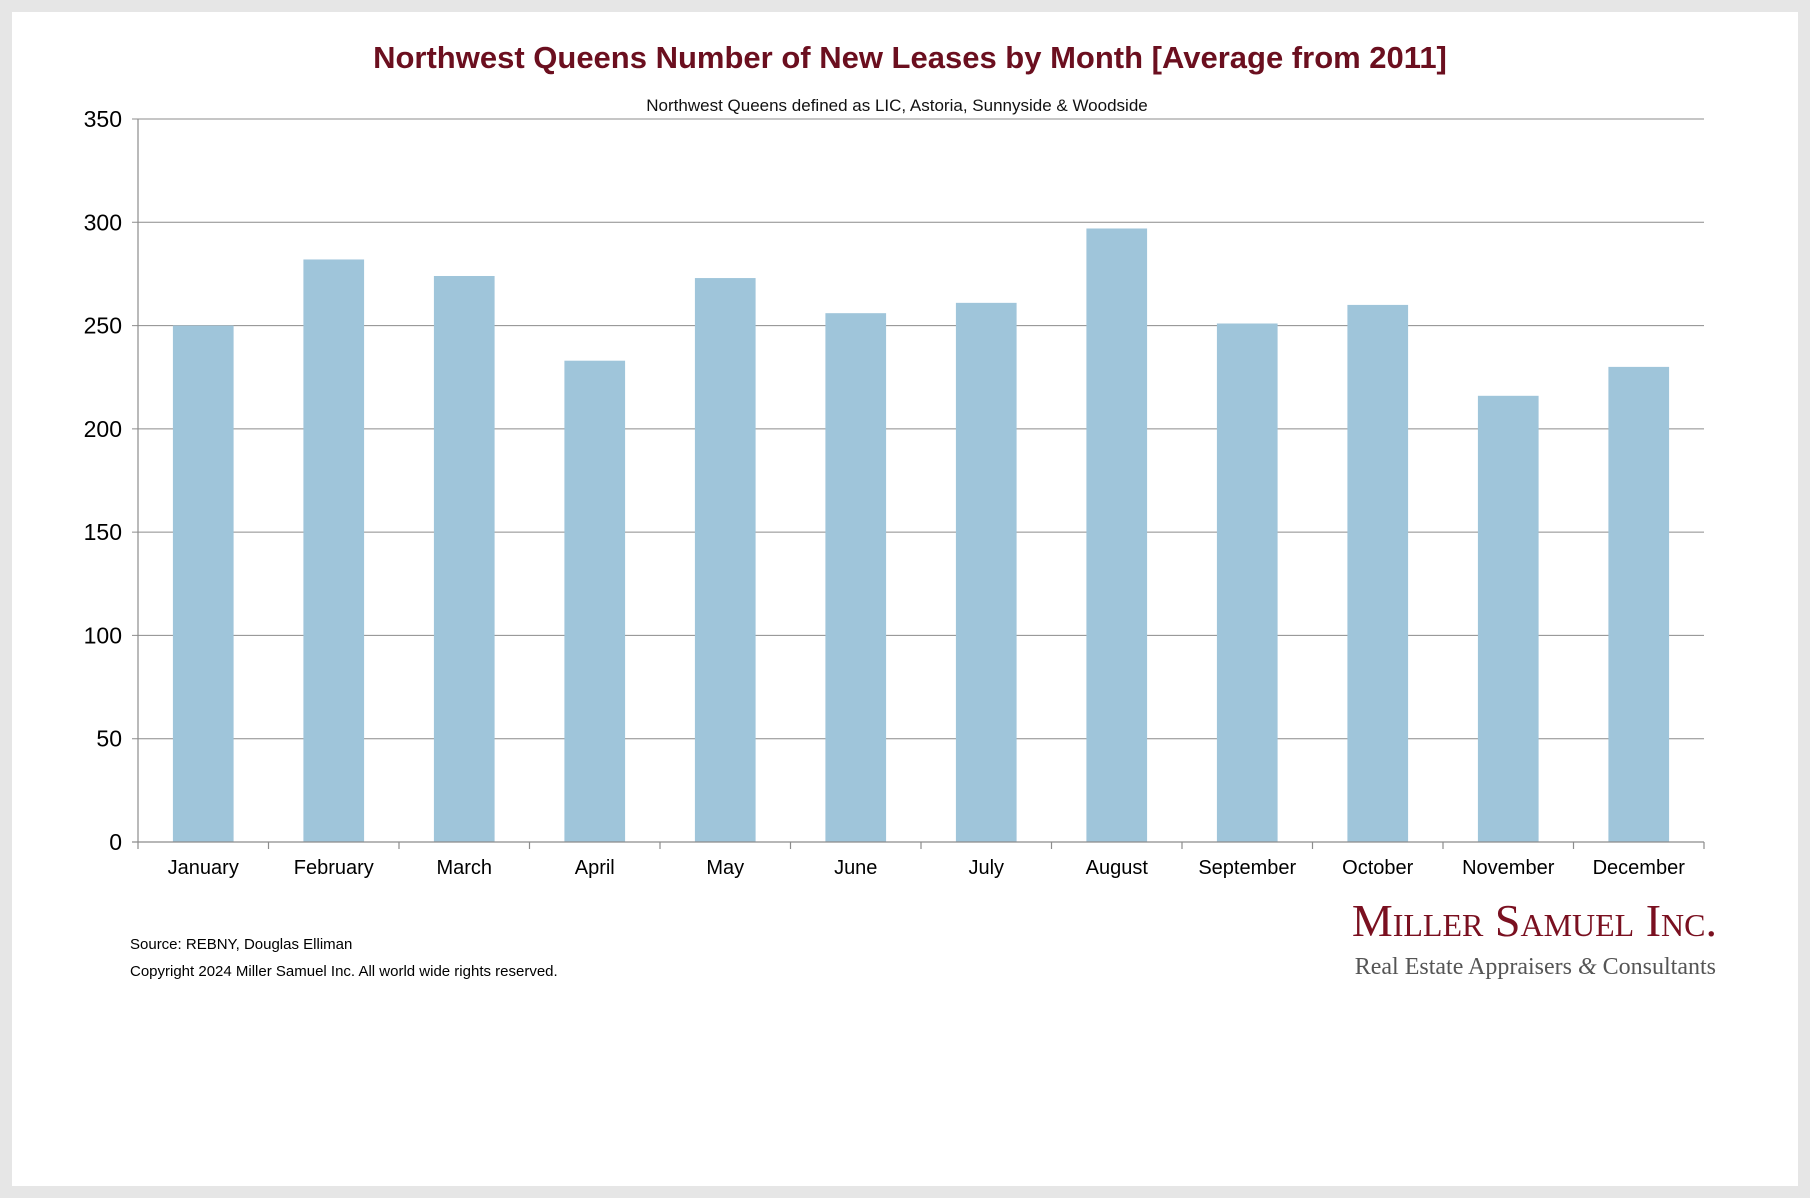  What do you see at coordinates (464, 559) in the screenshot?
I see `bar-march` at bounding box center [464, 559].